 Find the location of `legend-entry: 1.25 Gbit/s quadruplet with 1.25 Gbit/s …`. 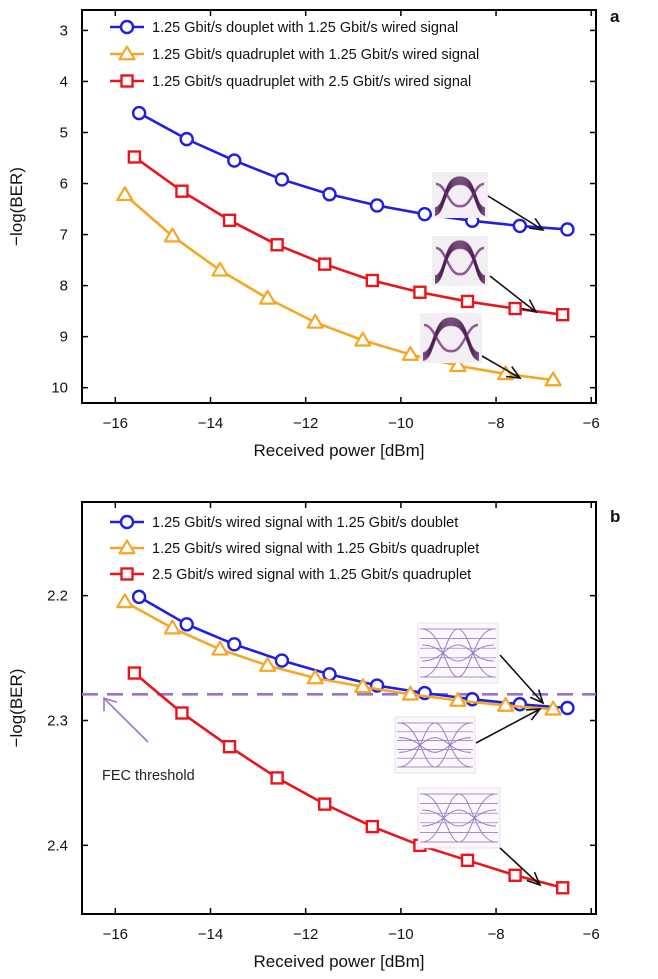

legend-entry: 1.25 Gbit/s quadruplet with 1.25 Gbit/s … is located at coordinates (315, 55).